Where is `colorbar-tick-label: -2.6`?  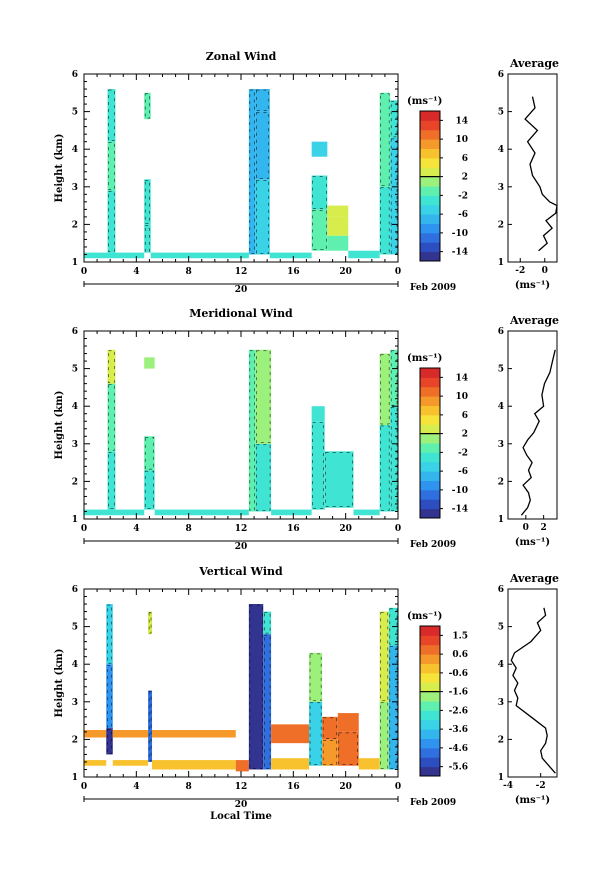 colorbar-tick-label: -2.6 is located at coordinates (458, 711).